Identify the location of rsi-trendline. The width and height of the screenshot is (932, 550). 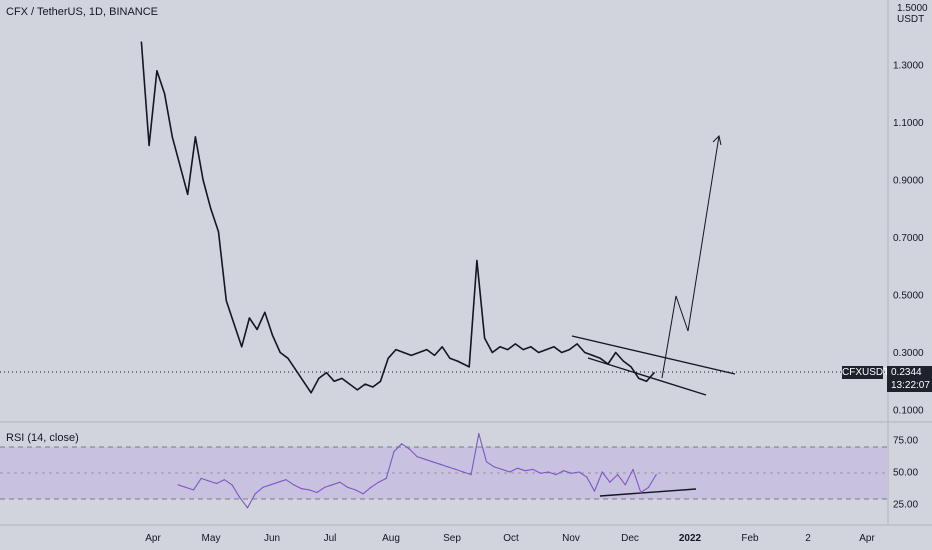
(648, 492).